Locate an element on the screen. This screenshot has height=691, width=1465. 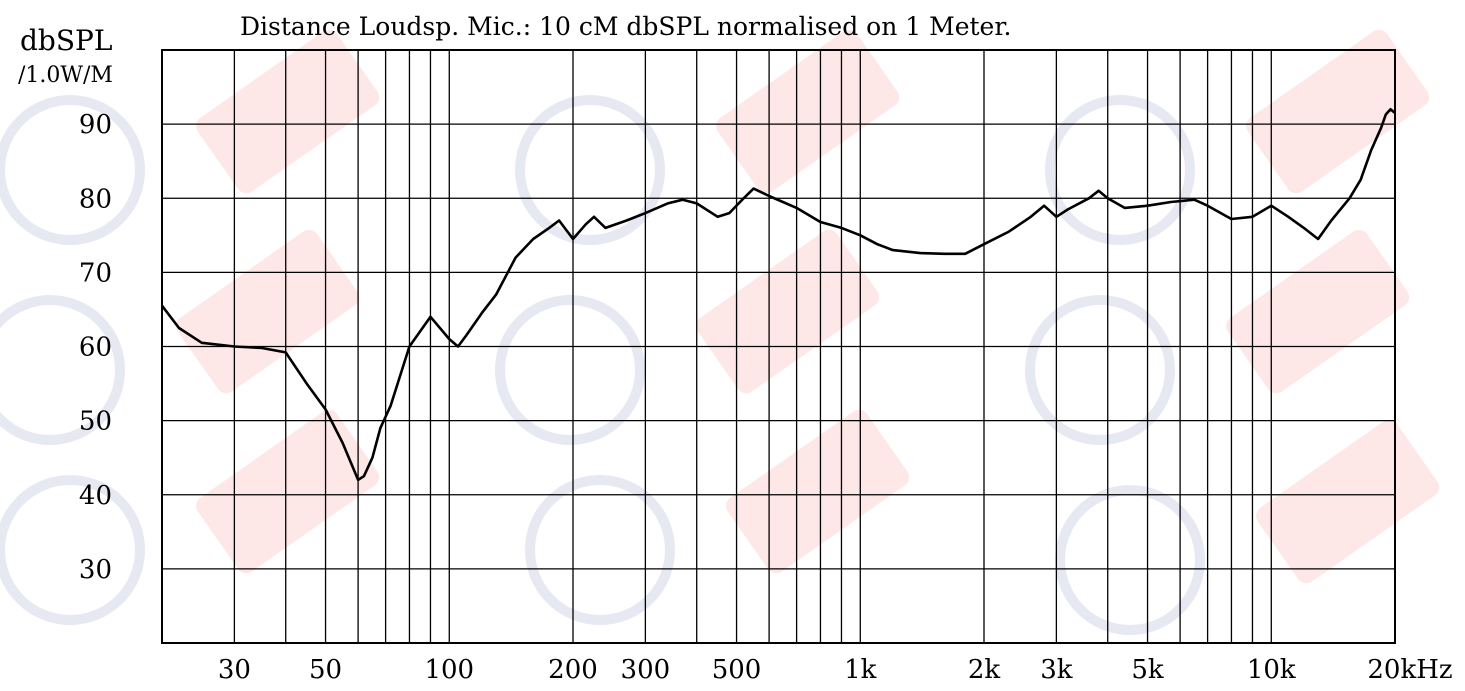
x-tick-label: 300 is located at coordinates (646, 670).